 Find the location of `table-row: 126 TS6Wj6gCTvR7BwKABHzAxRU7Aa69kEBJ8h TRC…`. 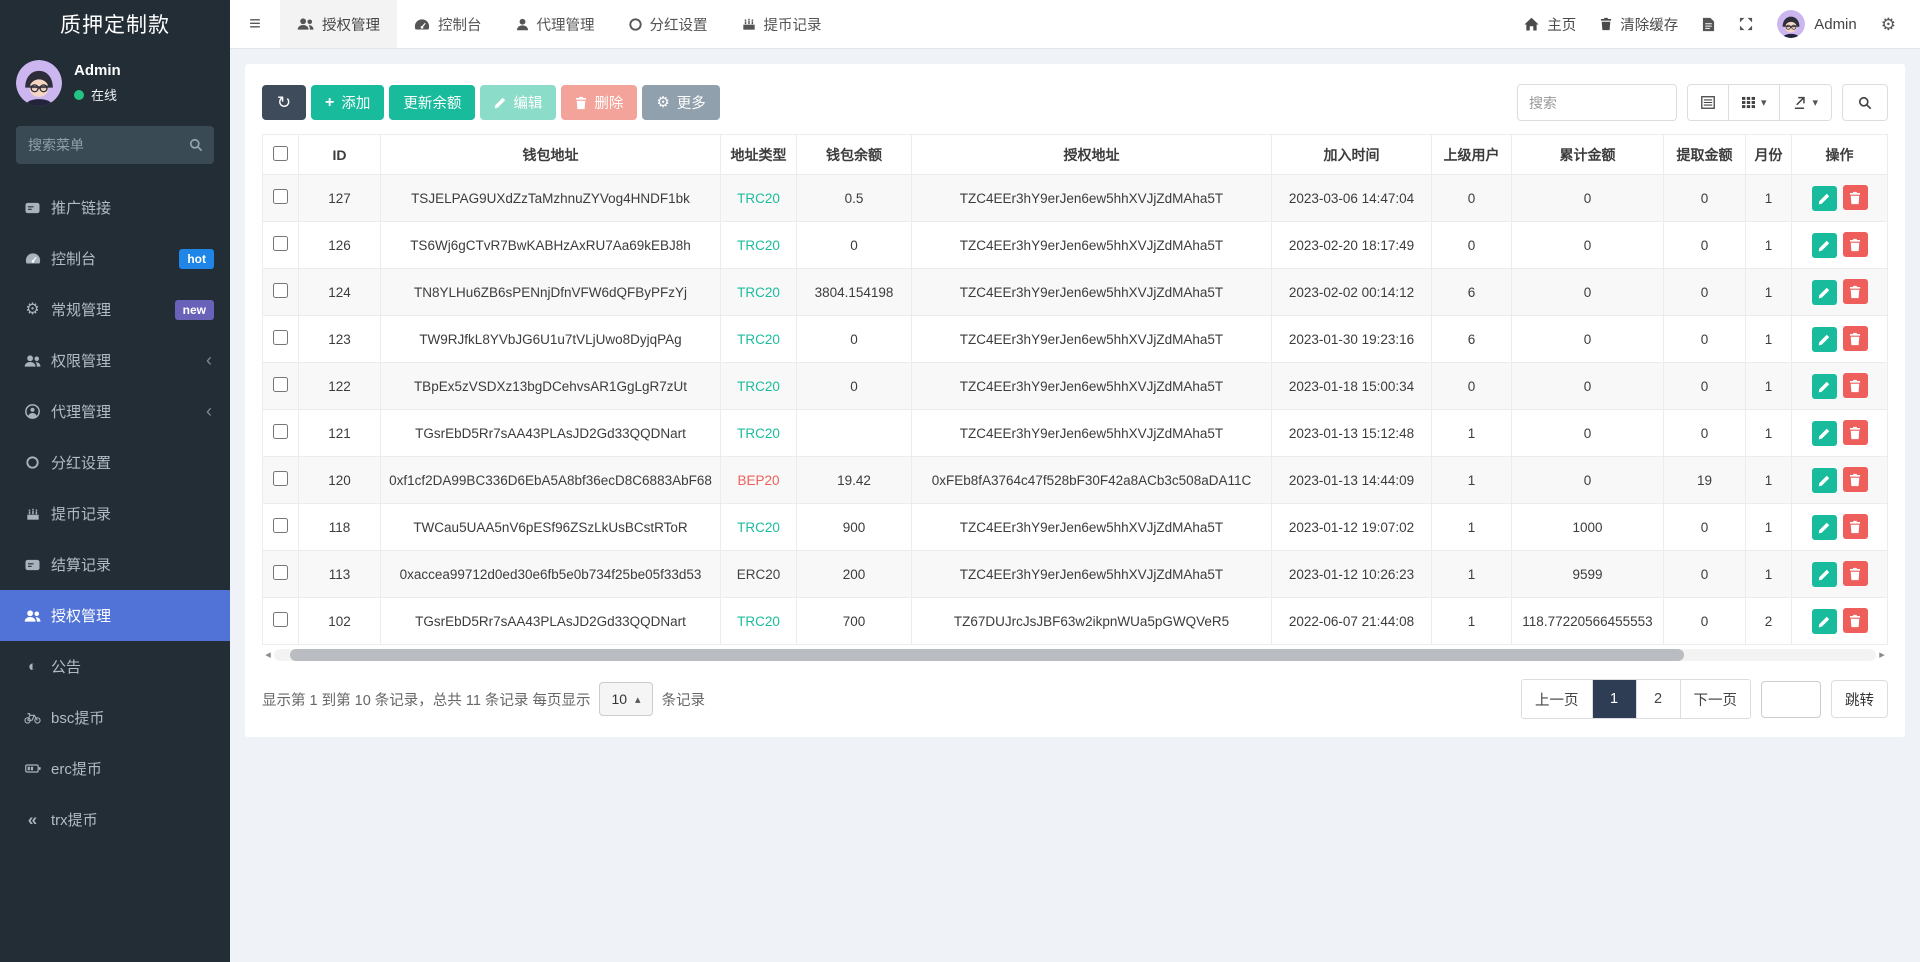

table-row: 126 TS6Wj6gCTvR7BwKABHzAxRU7Aa69kEBJ8h TRC… is located at coordinates (1075, 245).